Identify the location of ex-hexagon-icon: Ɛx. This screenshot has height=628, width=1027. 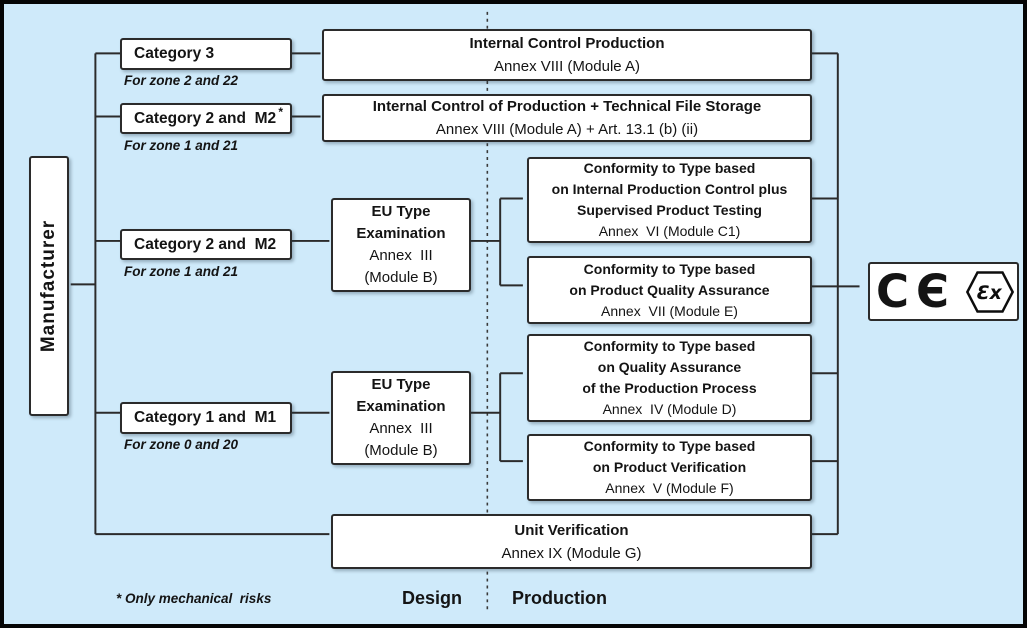
(990, 291).